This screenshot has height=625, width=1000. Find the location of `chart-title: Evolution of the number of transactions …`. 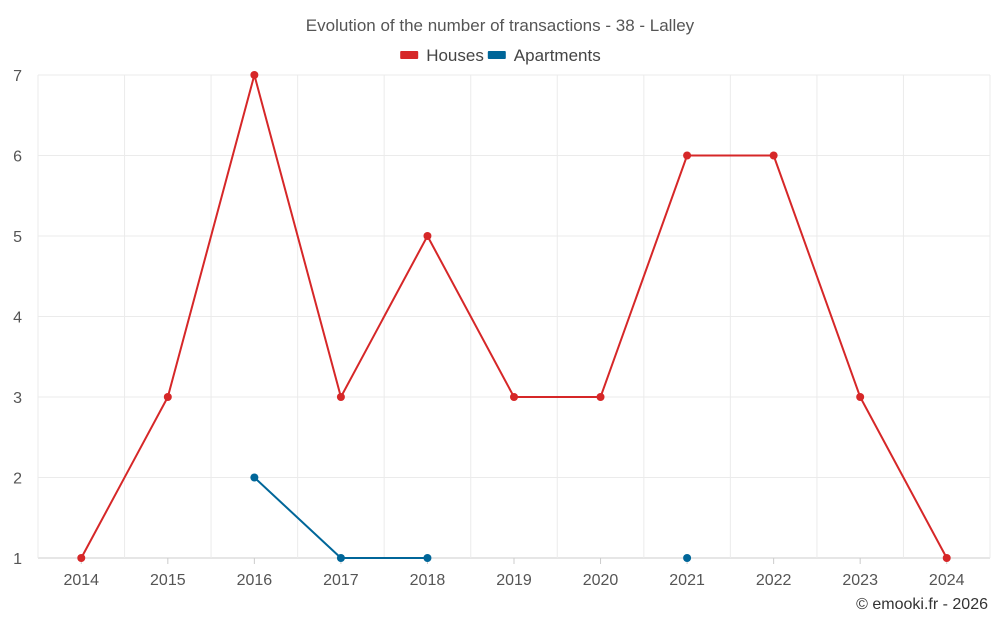

chart-title: Evolution of the number of transactions … is located at coordinates (500, 25).